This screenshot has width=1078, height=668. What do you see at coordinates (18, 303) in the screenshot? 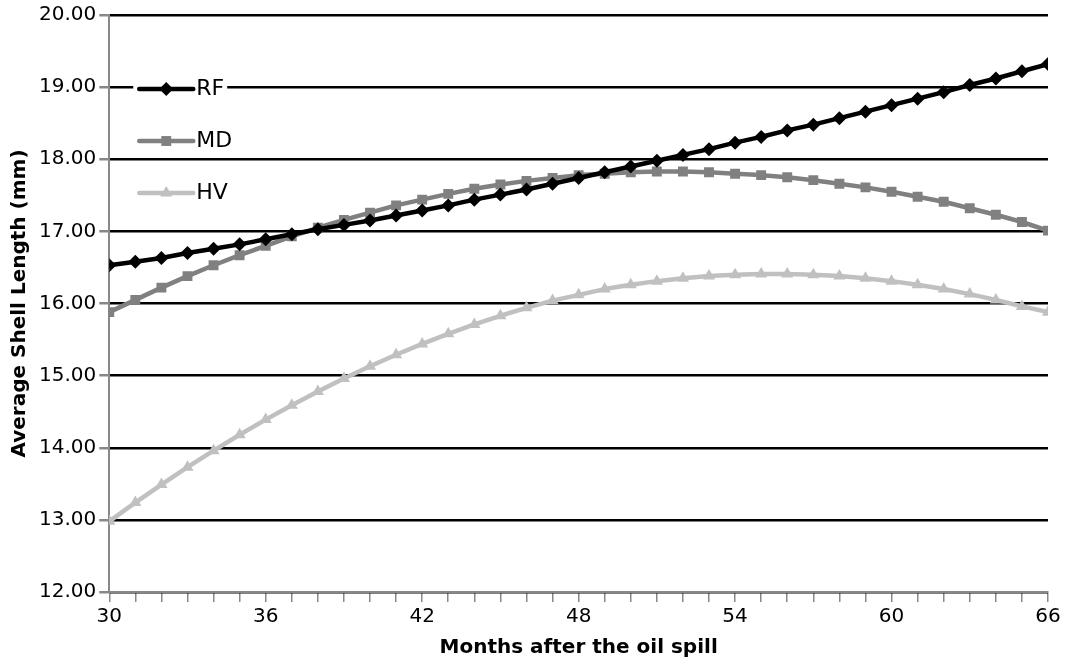
I see `y-axis-title: Average Shell Length (mm)` at bounding box center [18, 303].